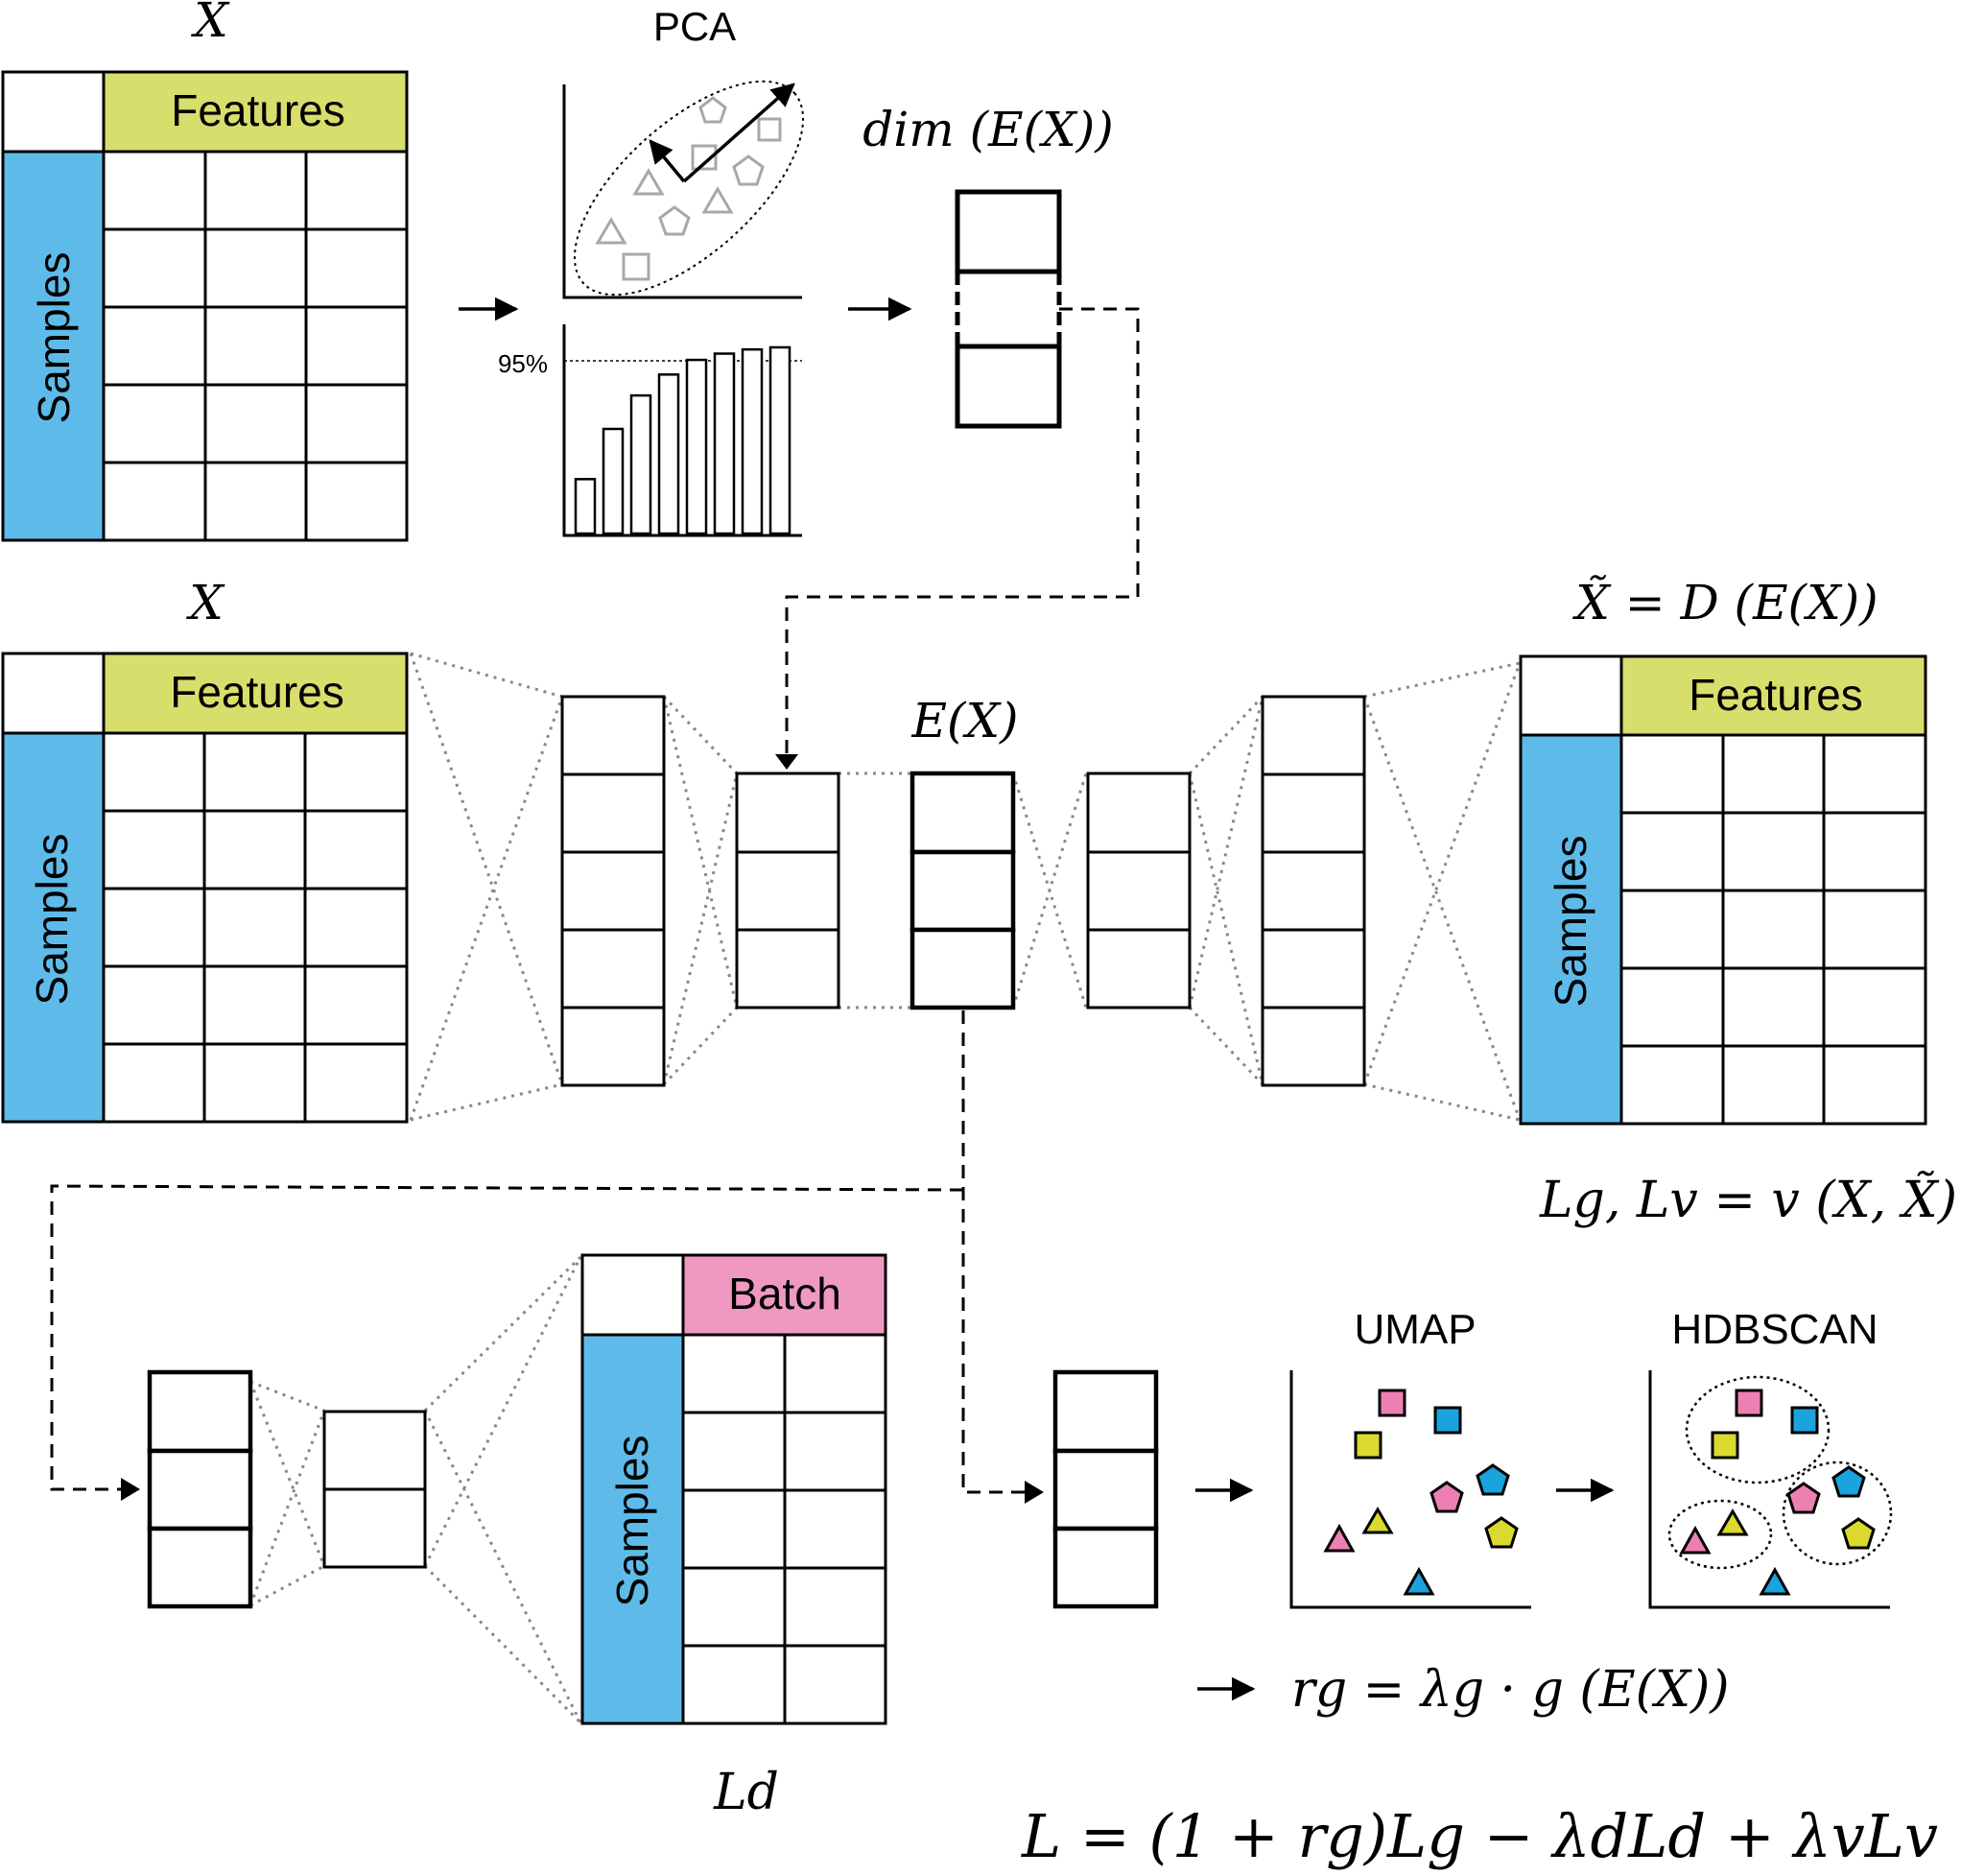 The height and width of the screenshot is (1876, 1961). Describe the element at coordinates (1511, 1690) in the screenshot. I see `rg-label: rg = λg · g (E(X))` at that location.